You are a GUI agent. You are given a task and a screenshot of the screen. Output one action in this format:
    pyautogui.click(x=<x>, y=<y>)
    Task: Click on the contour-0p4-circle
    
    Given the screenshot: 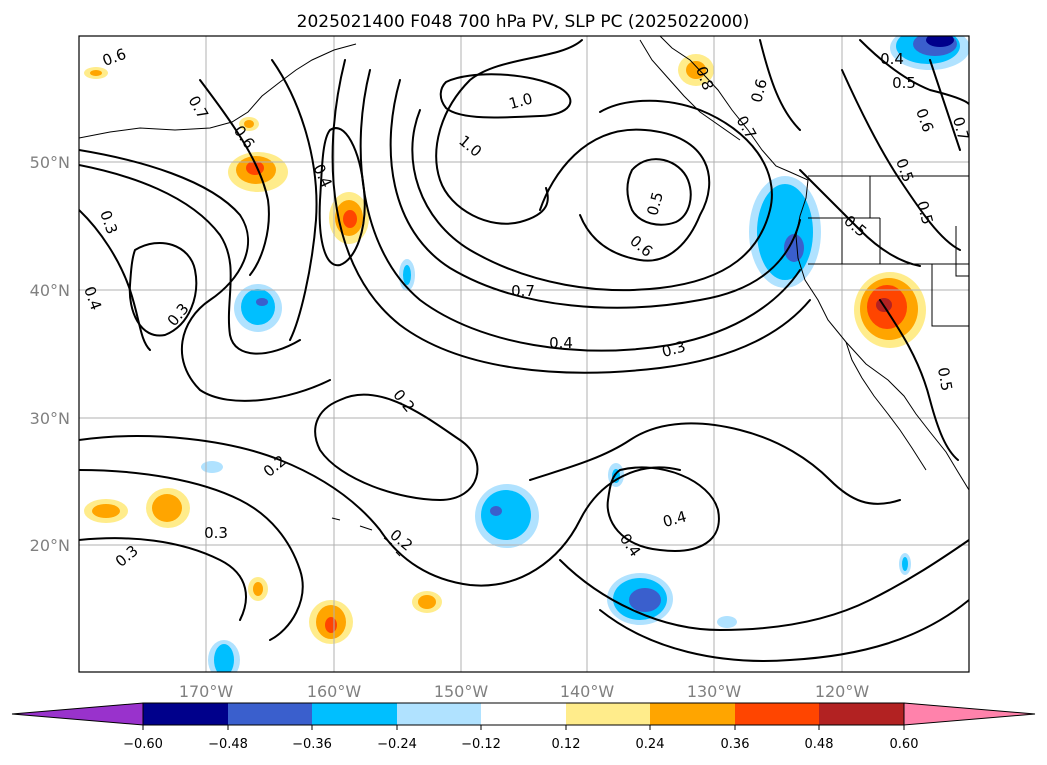 What is the action you would take?
    pyautogui.click(x=663, y=509)
    